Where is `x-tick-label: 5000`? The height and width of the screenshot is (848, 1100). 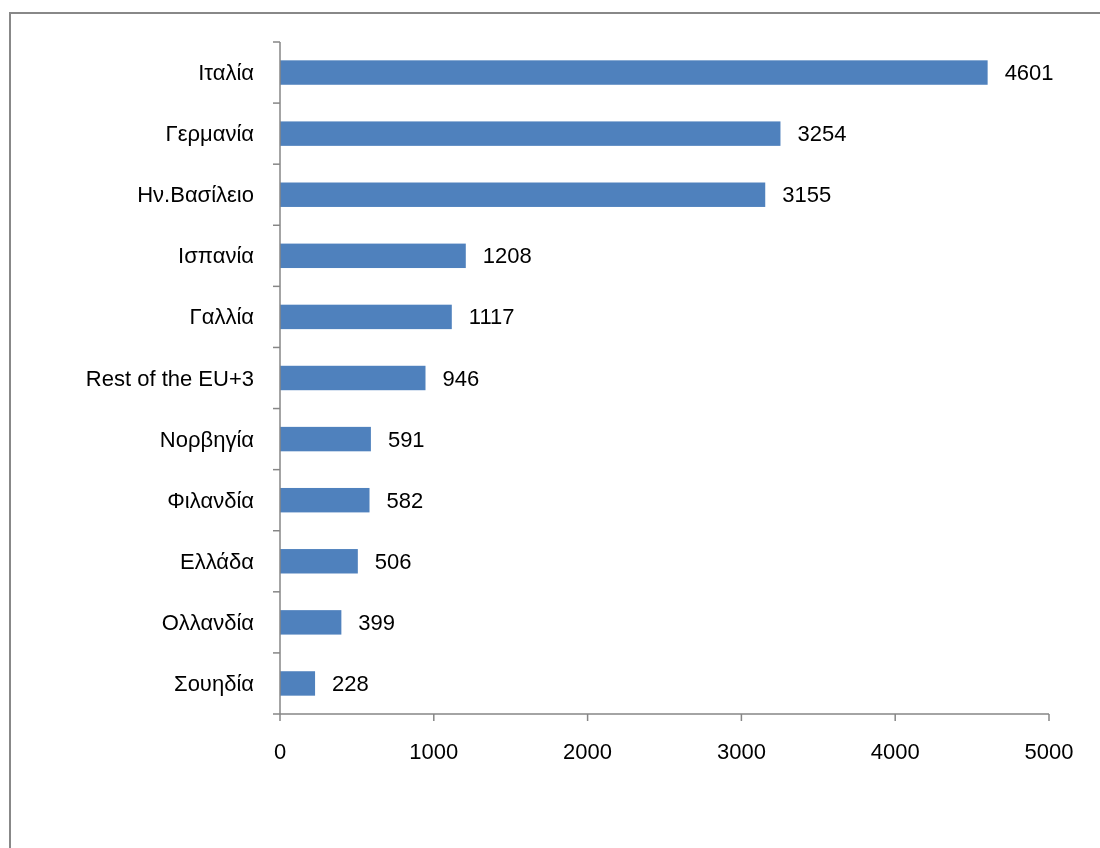
x-tick-label: 5000 is located at coordinates (1049, 751).